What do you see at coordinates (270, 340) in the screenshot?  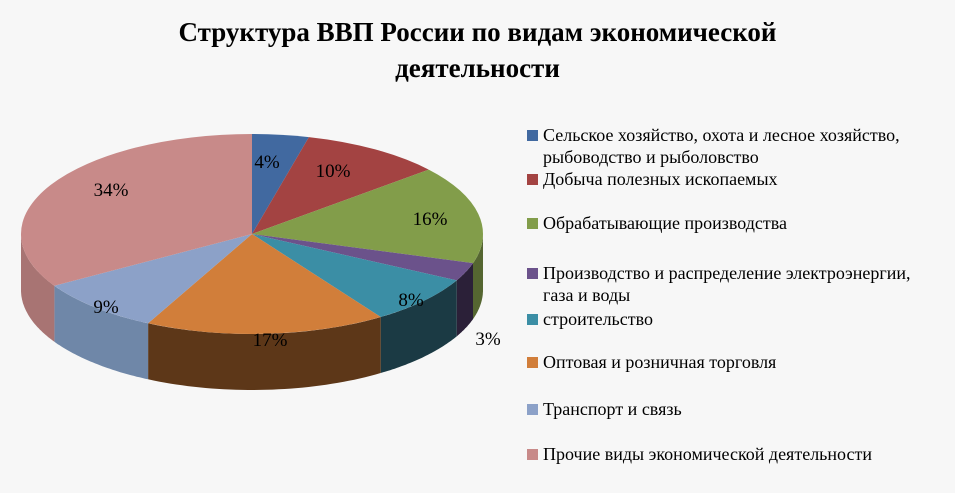 I see `data-label-trade: 17%` at bounding box center [270, 340].